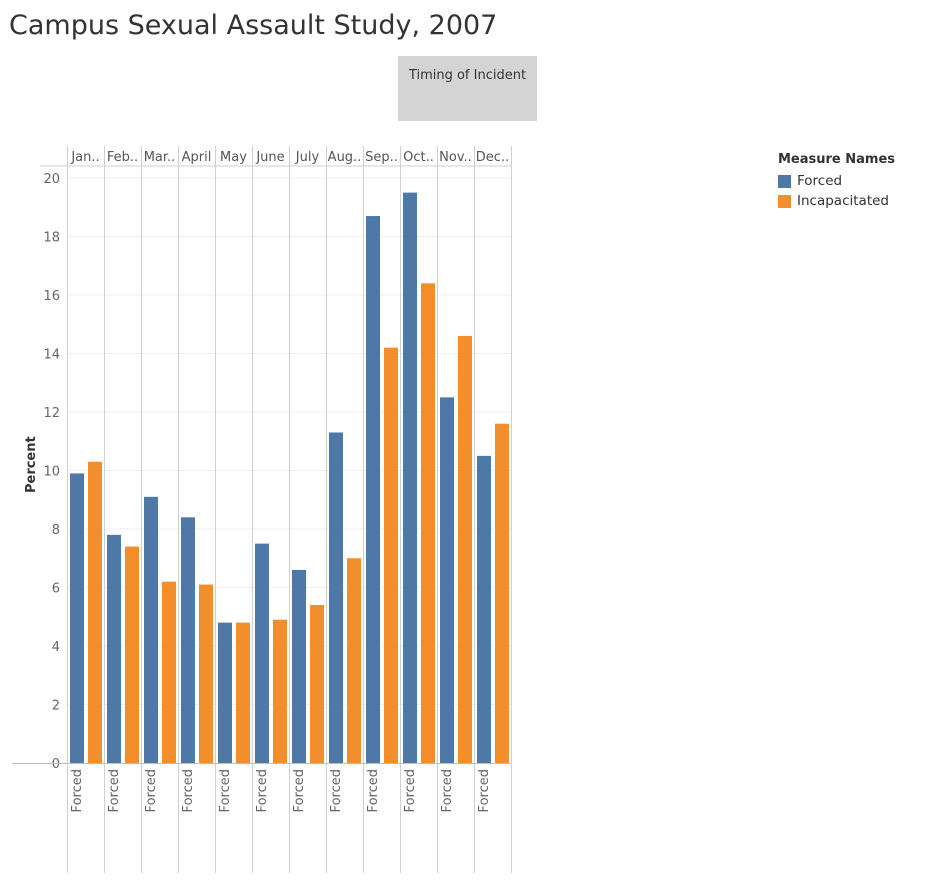  What do you see at coordinates (51, 355) in the screenshot?
I see `y-tick-label: 14` at bounding box center [51, 355].